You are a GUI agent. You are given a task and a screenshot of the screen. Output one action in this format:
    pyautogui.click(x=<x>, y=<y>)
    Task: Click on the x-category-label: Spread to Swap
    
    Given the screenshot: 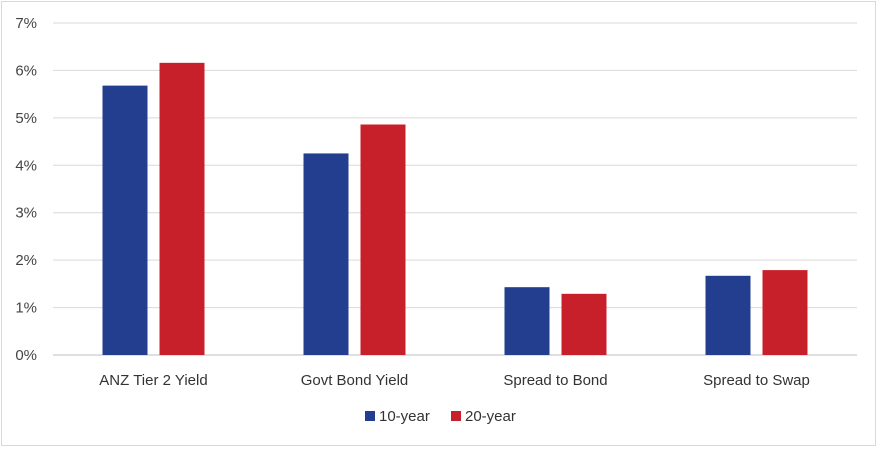 What is the action you would take?
    pyautogui.click(x=756, y=380)
    